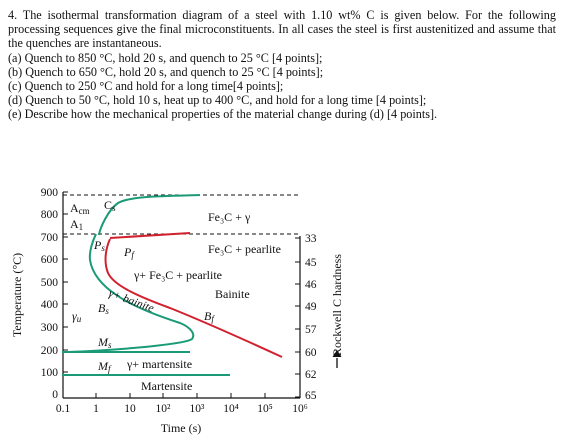  What do you see at coordinates (50, 294) in the screenshot?
I see `y-tick-labels: 900 800 700 600 500 400 300 200 100 0` at bounding box center [50, 294].